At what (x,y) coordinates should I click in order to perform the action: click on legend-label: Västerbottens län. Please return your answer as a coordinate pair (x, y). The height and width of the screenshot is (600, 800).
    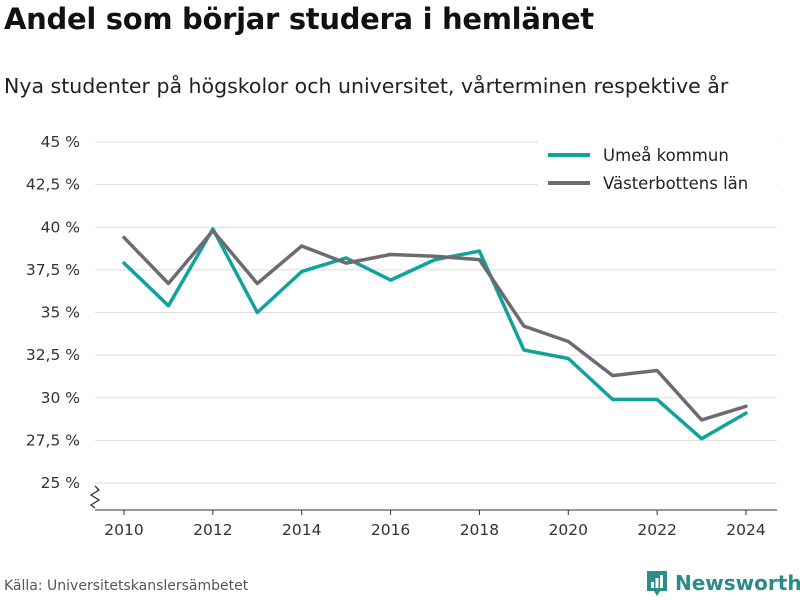
    Looking at the image, I should click on (675, 183).